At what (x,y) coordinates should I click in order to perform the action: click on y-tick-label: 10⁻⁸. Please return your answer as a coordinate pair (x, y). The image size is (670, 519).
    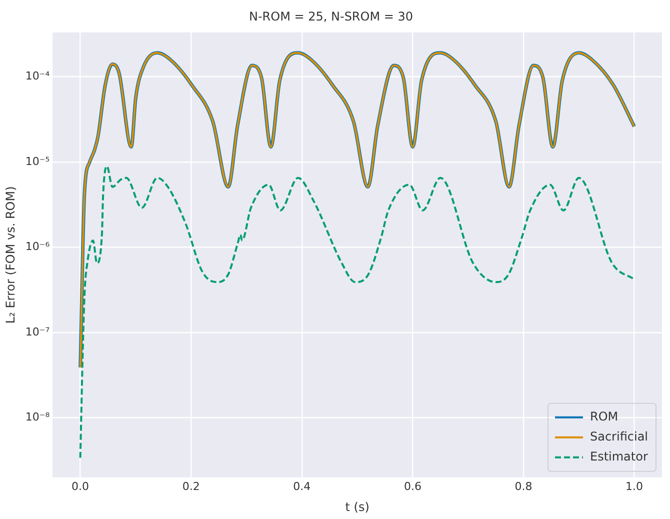
    Looking at the image, I should click on (37, 417).